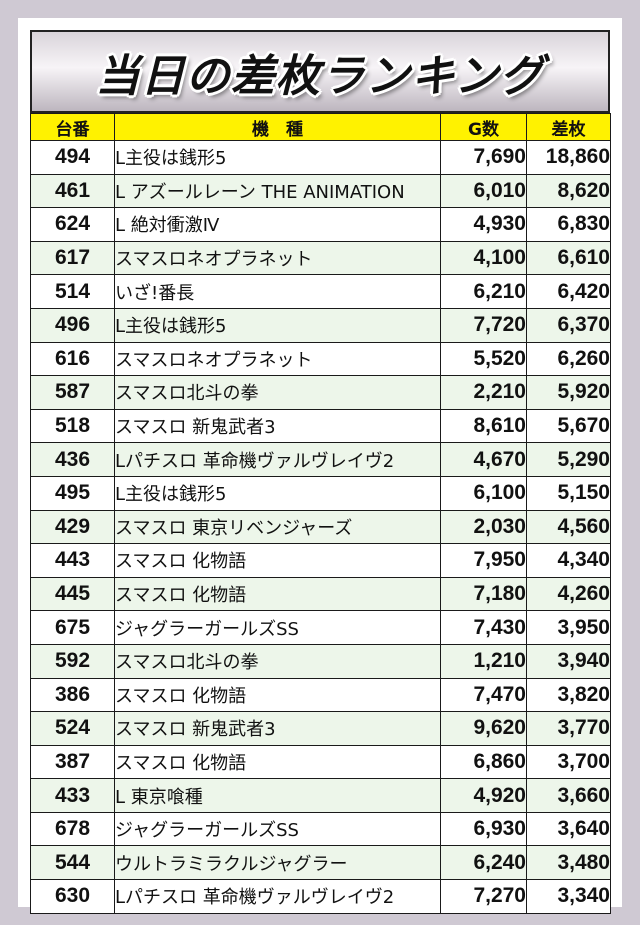 This screenshot has width=640, height=925. I want to click on table-row: 445 スマスロ 化物語 7,180 4,260, so click(320, 594).